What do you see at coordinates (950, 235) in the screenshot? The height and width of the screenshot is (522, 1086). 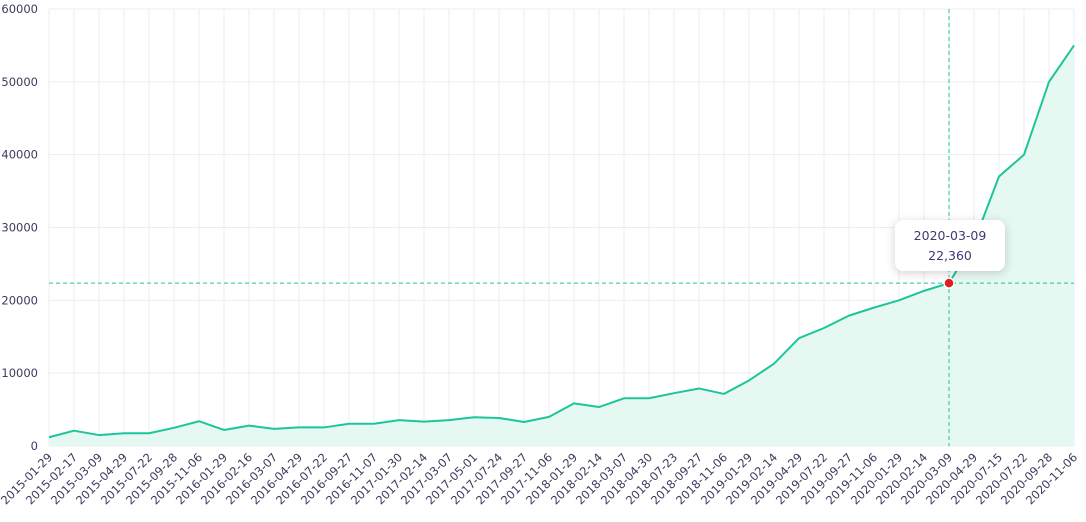 I see `tooltip-date: 2020-03-09` at bounding box center [950, 235].